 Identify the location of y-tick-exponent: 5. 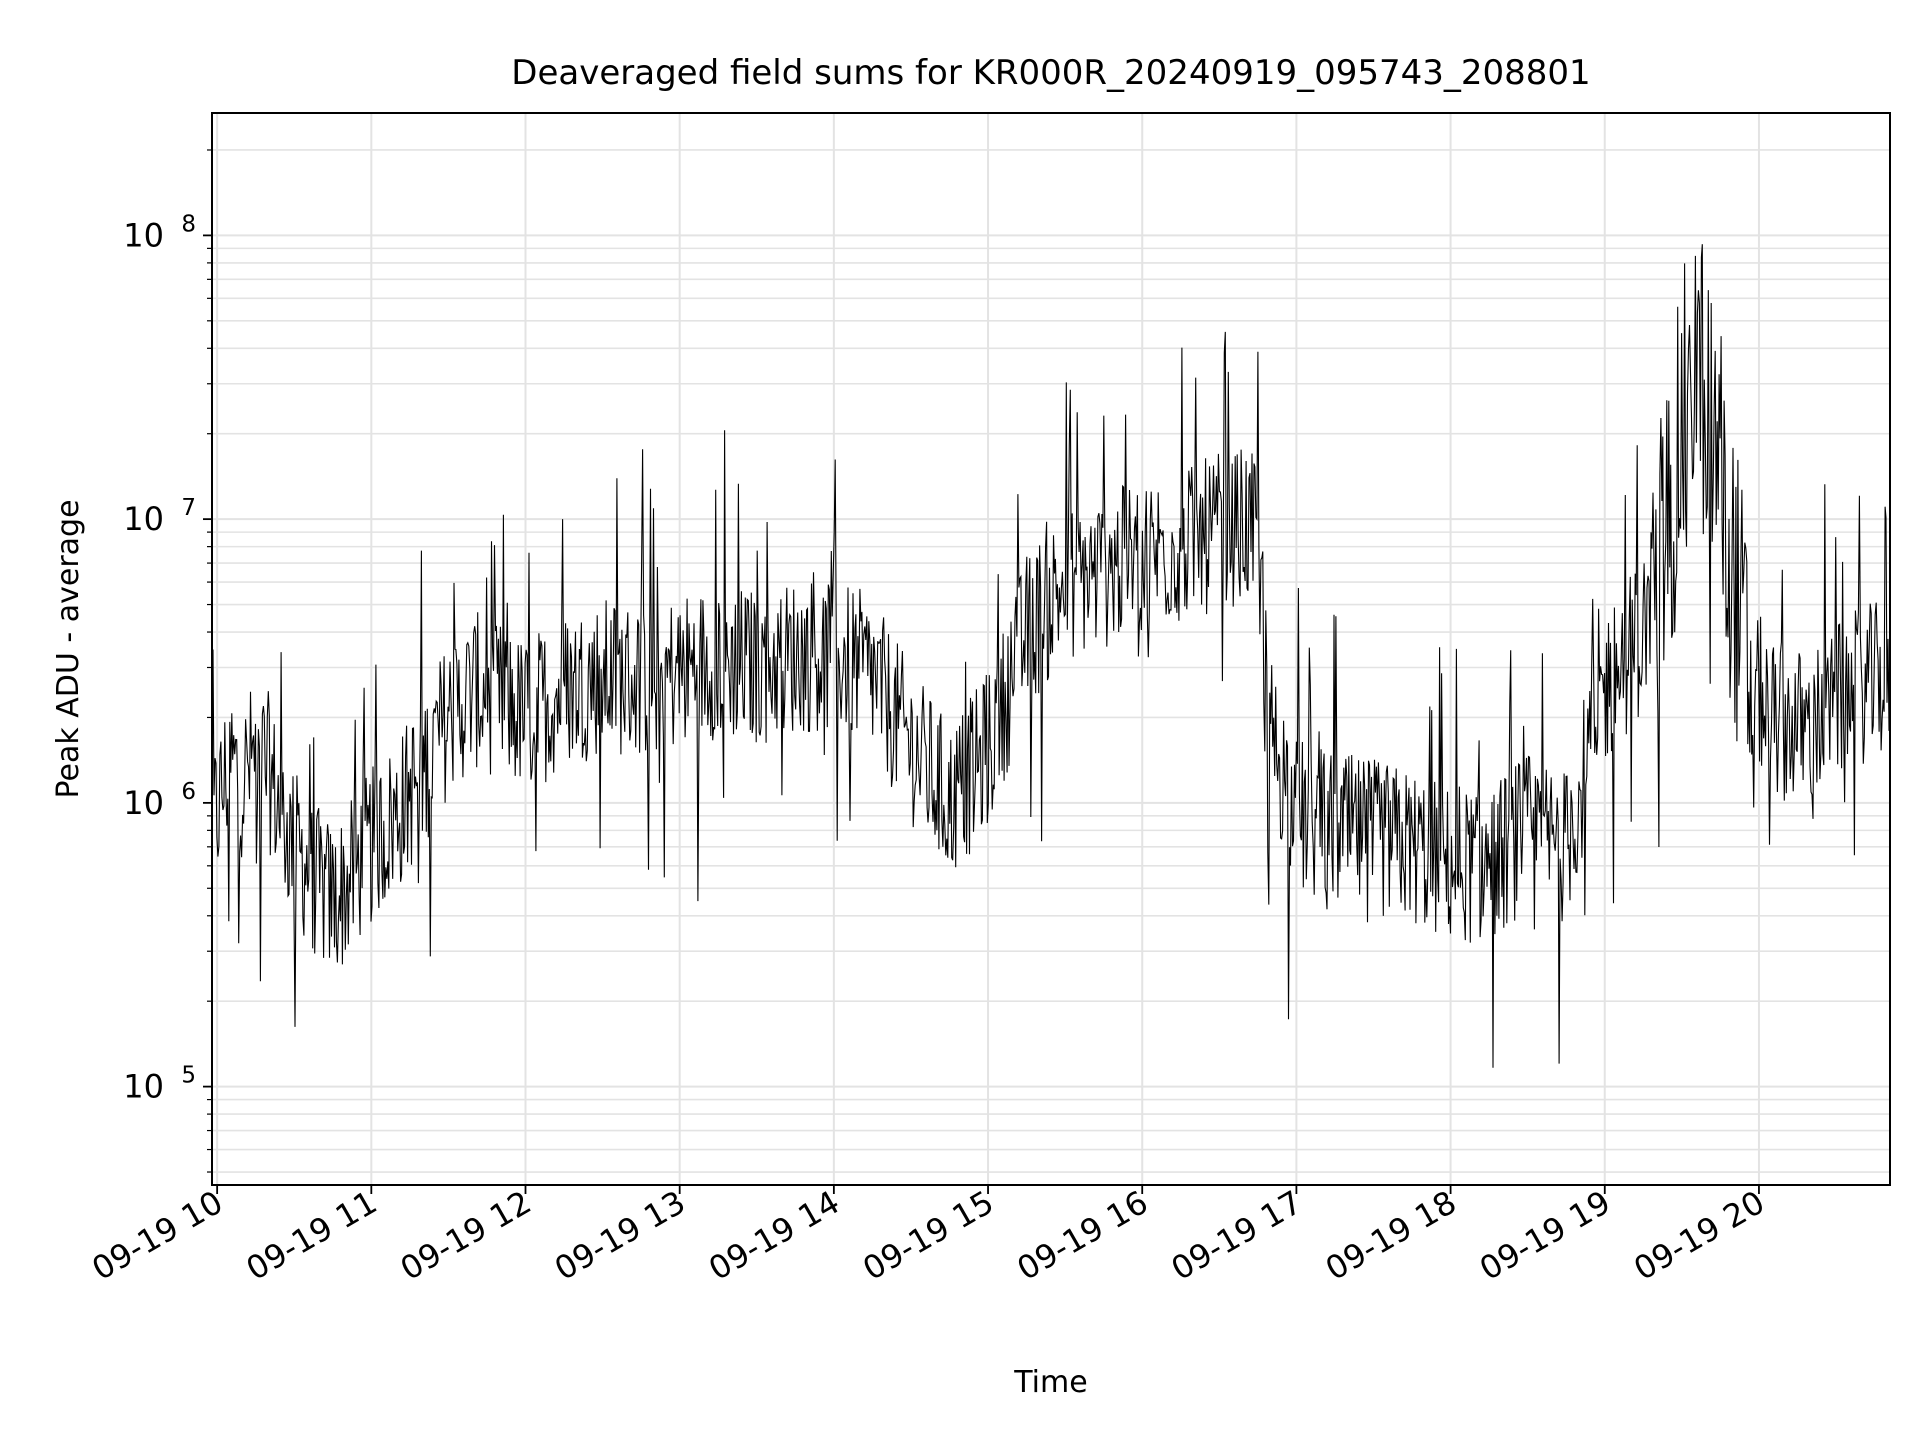
(188, 1076).